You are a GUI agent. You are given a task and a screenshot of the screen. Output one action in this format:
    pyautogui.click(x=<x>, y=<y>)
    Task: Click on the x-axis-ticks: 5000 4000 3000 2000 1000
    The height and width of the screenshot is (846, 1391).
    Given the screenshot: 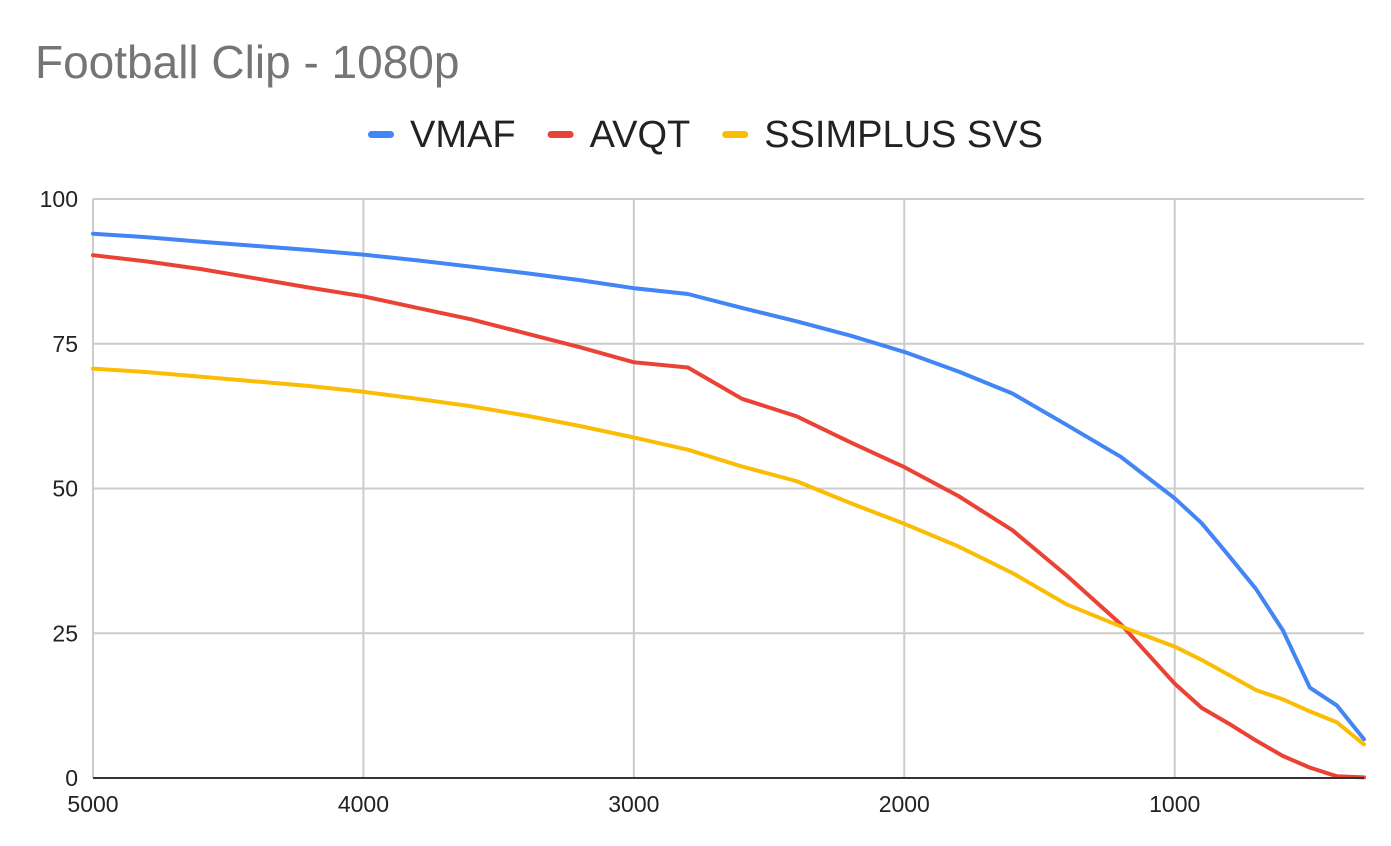 What is the action you would take?
    pyautogui.click(x=633, y=804)
    